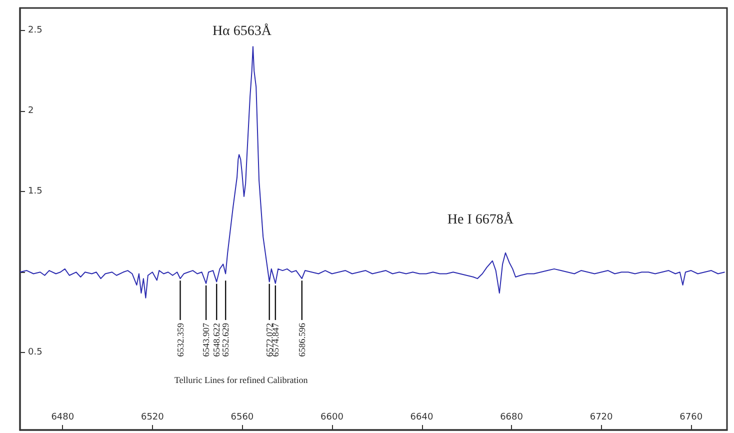 The image size is (734, 433). I want to click on x-tick-label: 6640, so click(422, 417).